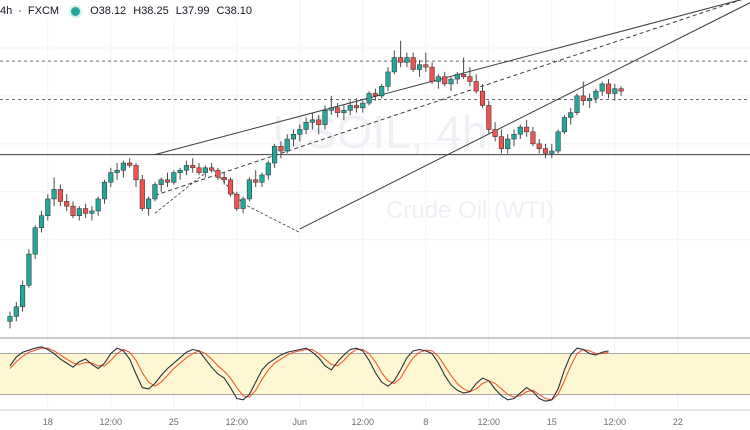 This screenshot has height=430, width=750. I want to click on market-status-icon, so click(76, 11).